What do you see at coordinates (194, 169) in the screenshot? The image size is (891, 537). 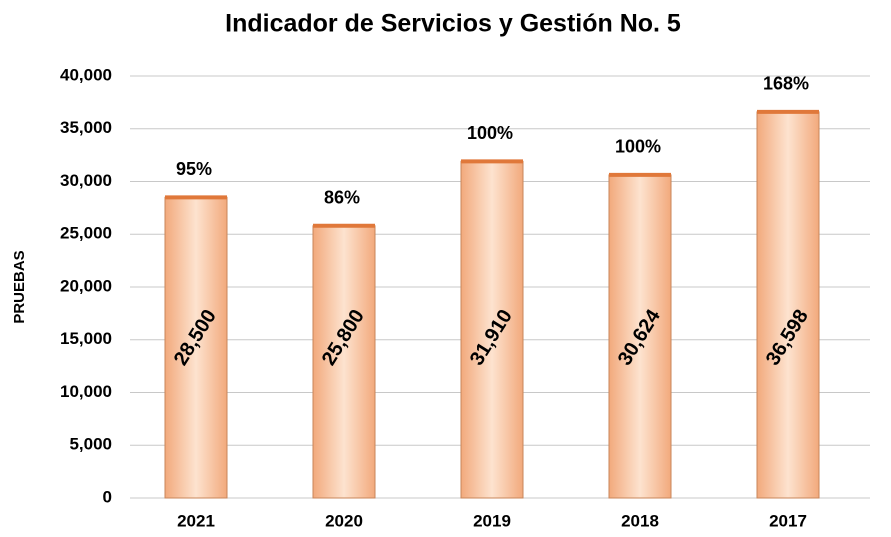 I see `annotation: 95%` at bounding box center [194, 169].